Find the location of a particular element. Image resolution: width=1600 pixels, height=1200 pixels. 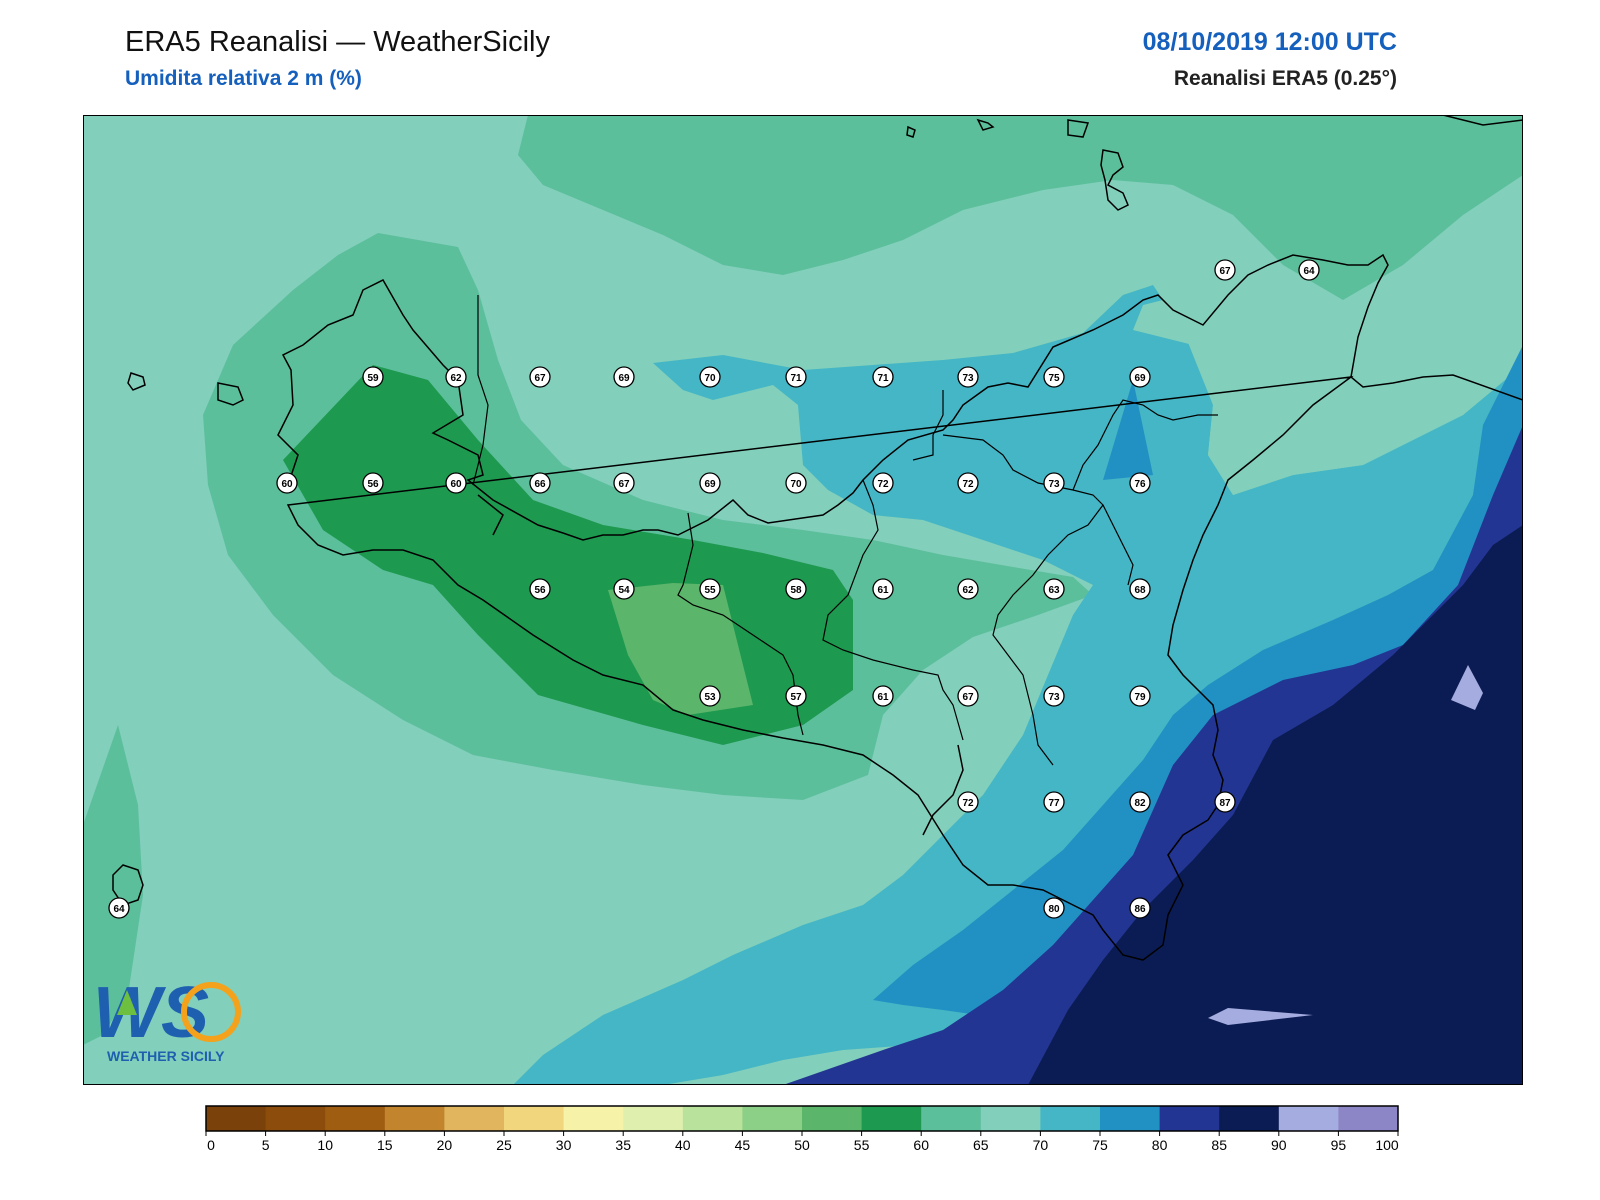

station-marker: 63 is located at coordinates (1054, 589).